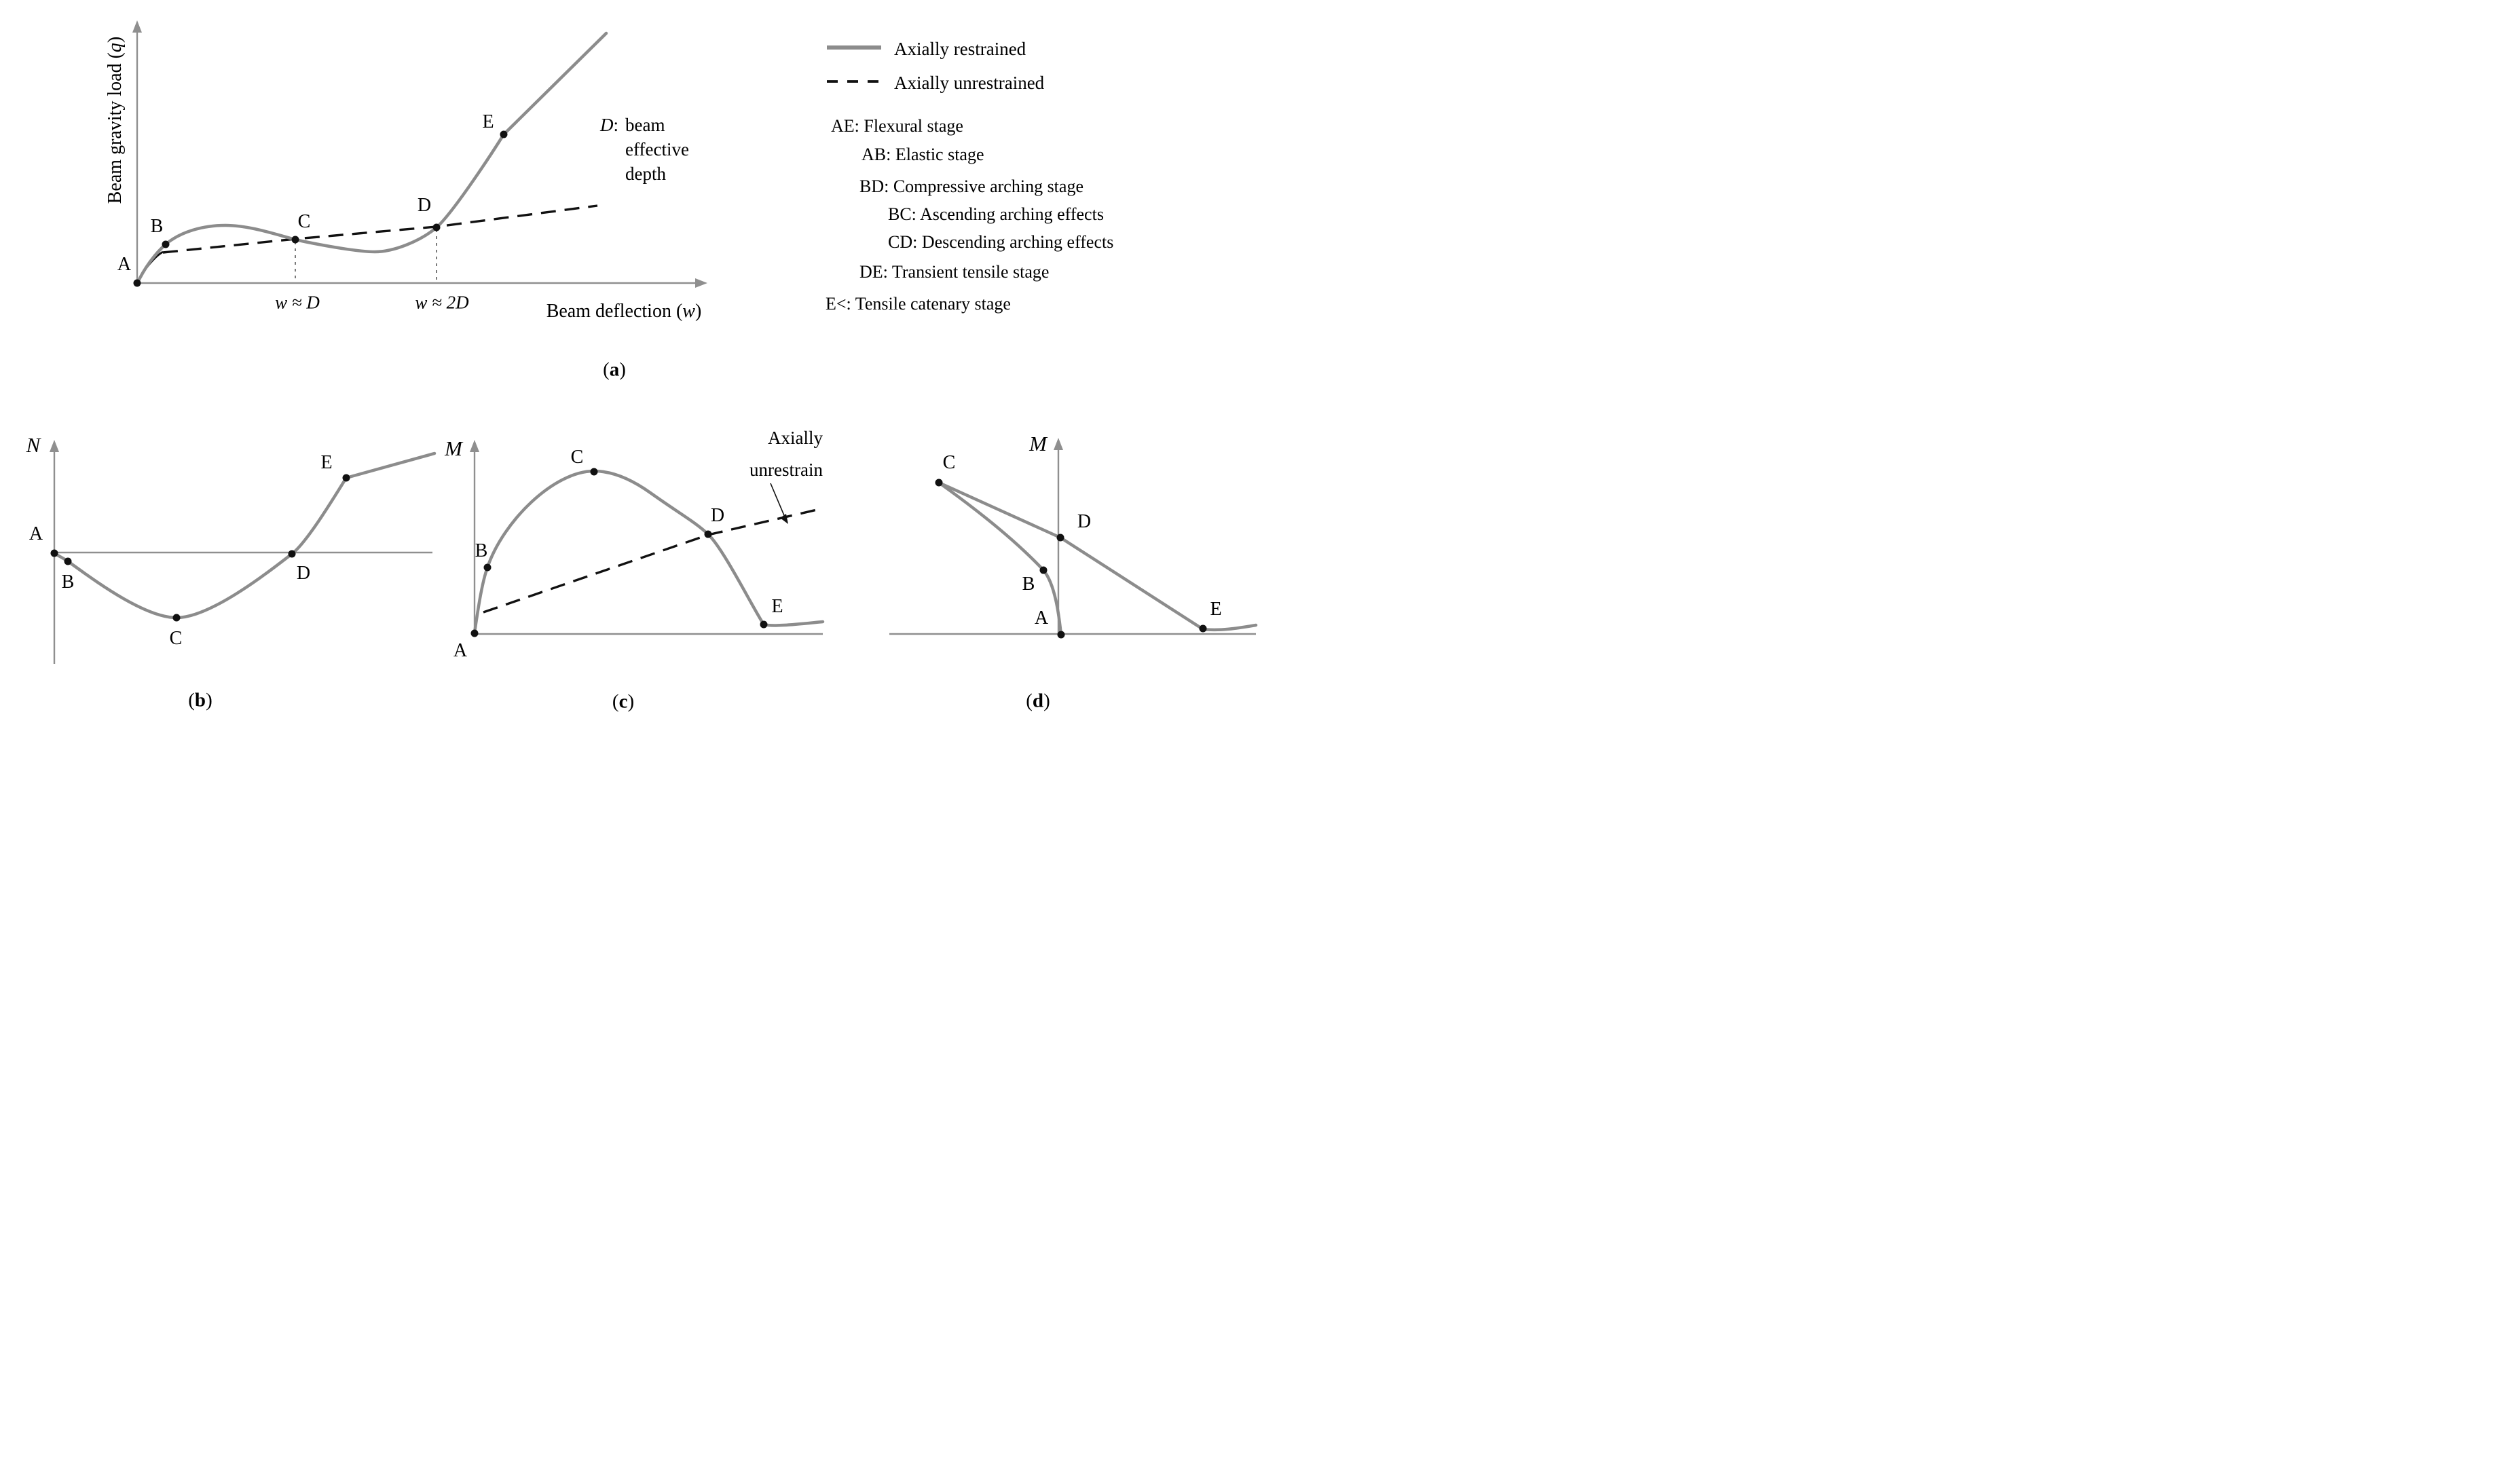 Image resolution: width=2520 pixels, height=1458 pixels. Describe the element at coordinates (1028, 584) in the screenshot. I see `chart-d-point-label-B: B` at that location.